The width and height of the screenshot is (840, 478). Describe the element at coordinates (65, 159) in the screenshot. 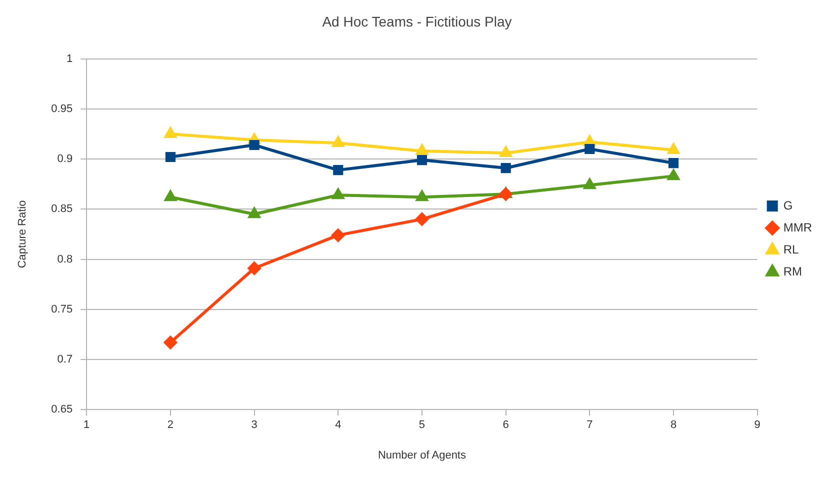

I see `y-tick-label: 0.9` at that location.